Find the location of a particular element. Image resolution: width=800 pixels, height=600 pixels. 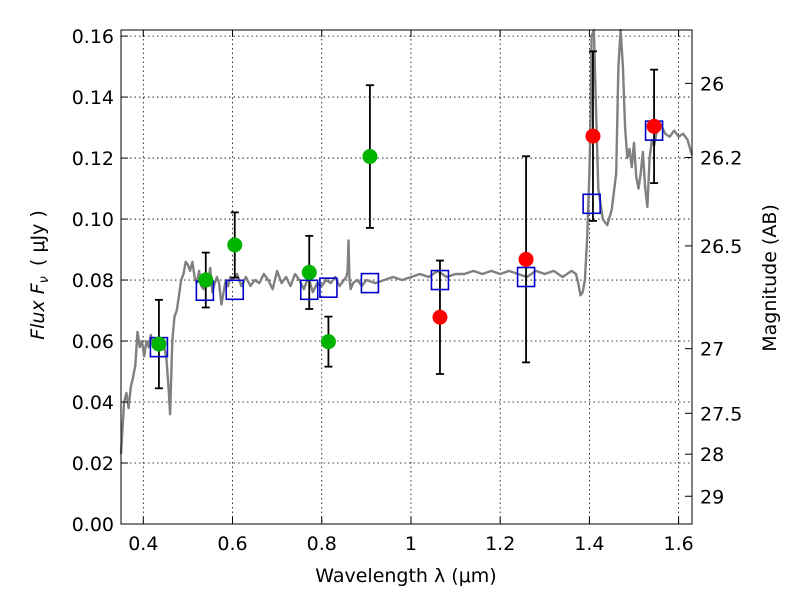

right-axis-label: Magnitude (AB) is located at coordinates (770, 278).